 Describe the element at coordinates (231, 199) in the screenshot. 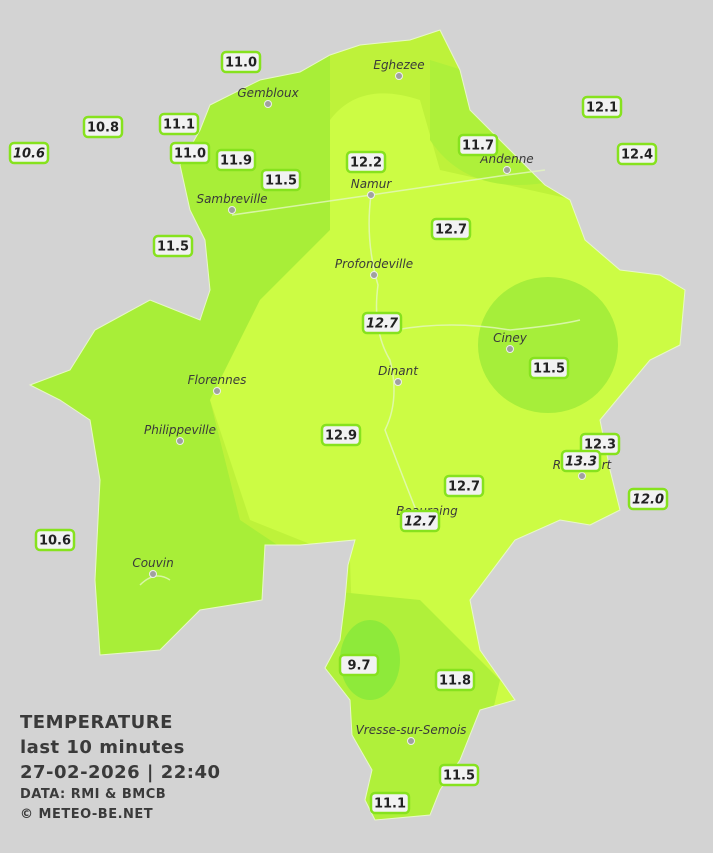

I see `town-name: Sambreville` at that location.